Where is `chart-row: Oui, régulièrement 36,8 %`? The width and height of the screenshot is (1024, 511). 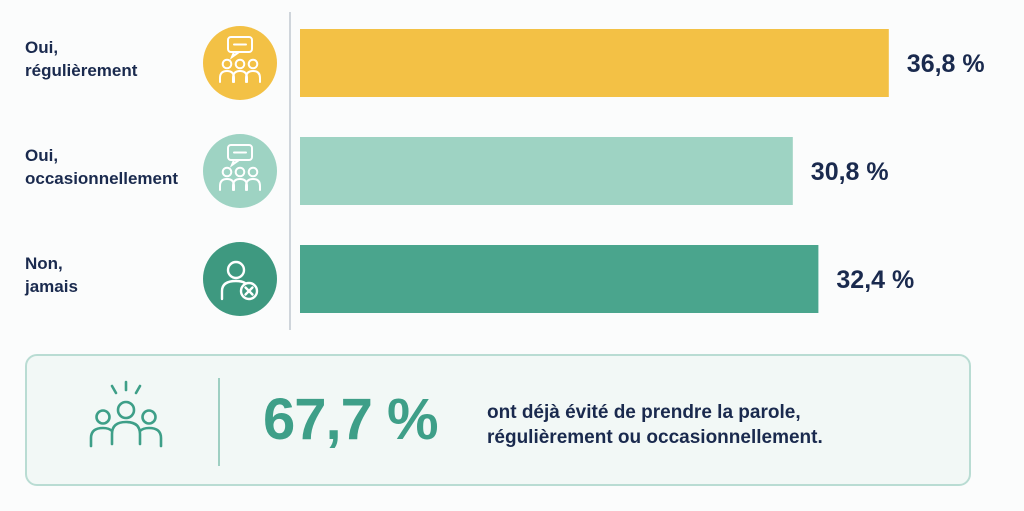 chart-row: Oui, régulièrement 36,8 % is located at coordinates (505, 63).